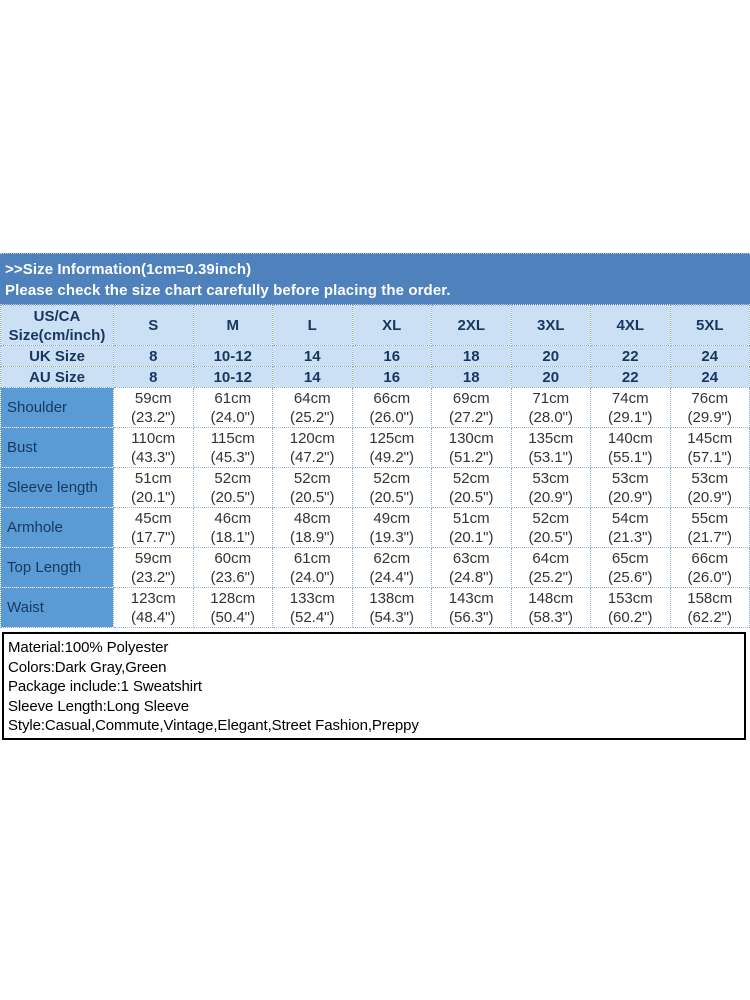  Describe the element at coordinates (391, 325) in the screenshot. I see `size-column-header: XL` at that location.